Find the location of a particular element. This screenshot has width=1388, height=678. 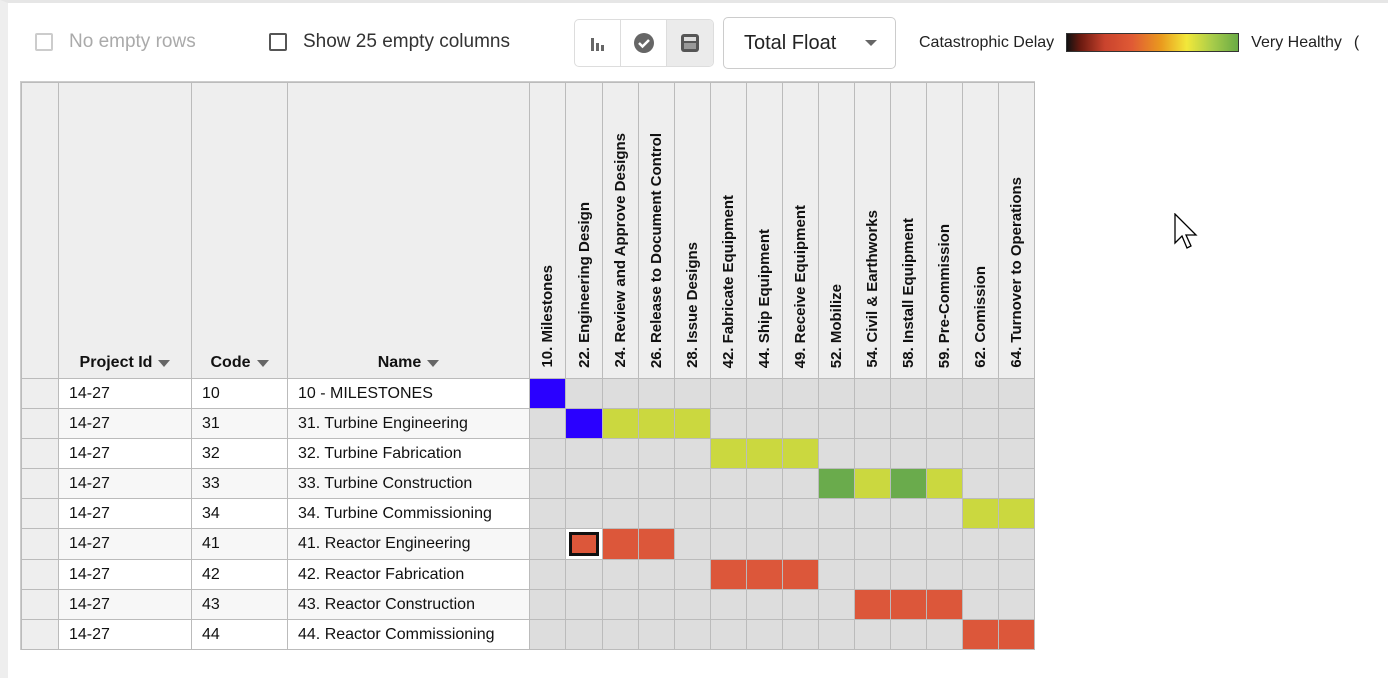

table-row: 14-27 10 10 - MILESTONES is located at coordinates (528, 393).